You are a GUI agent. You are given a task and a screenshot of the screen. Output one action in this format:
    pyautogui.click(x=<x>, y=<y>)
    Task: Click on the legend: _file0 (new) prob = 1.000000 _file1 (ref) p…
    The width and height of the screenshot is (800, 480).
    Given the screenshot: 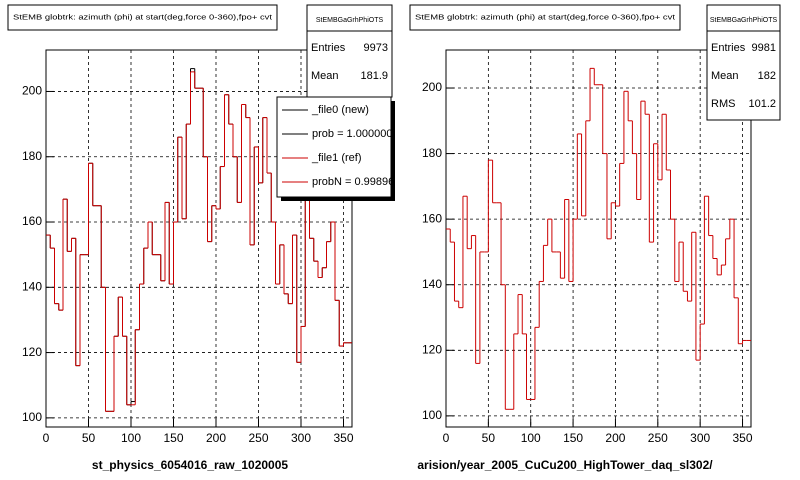 What is the action you would take?
    pyautogui.click(x=338, y=146)
    